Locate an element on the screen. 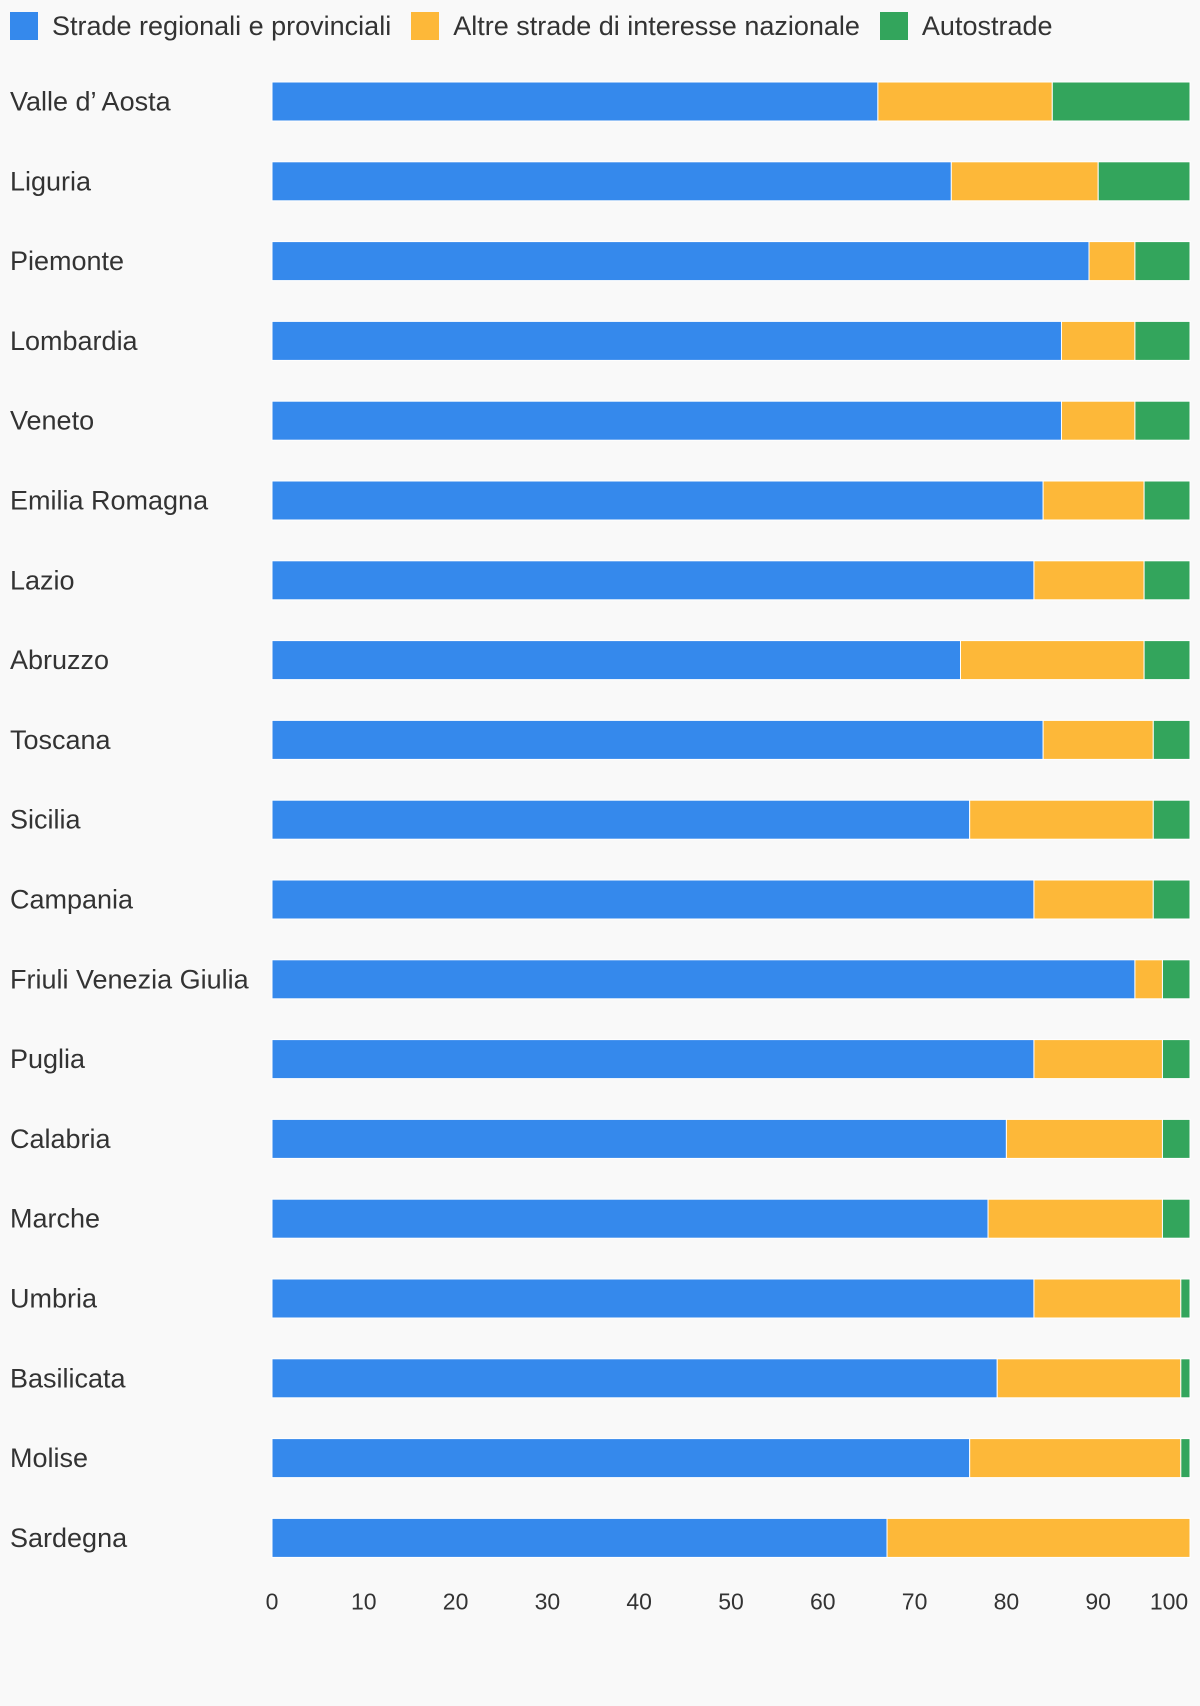 The image size is (1200, 1706). category-label-friuli-venezia-giulia: Friuli Venezia Giulia is located at coordinates (130, 979).